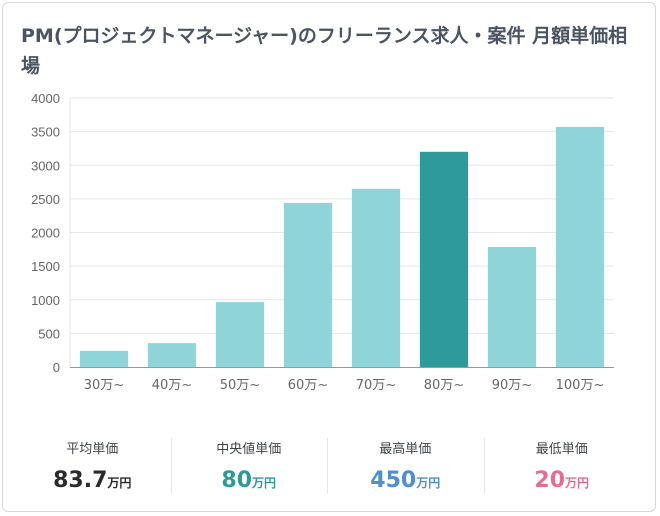 The width and height of the screenshot is (660, 516). What do you see at coordinates (49, 333) in the screenshot?
I see `y-tick-label: 500` at bounding box center [49, 333].